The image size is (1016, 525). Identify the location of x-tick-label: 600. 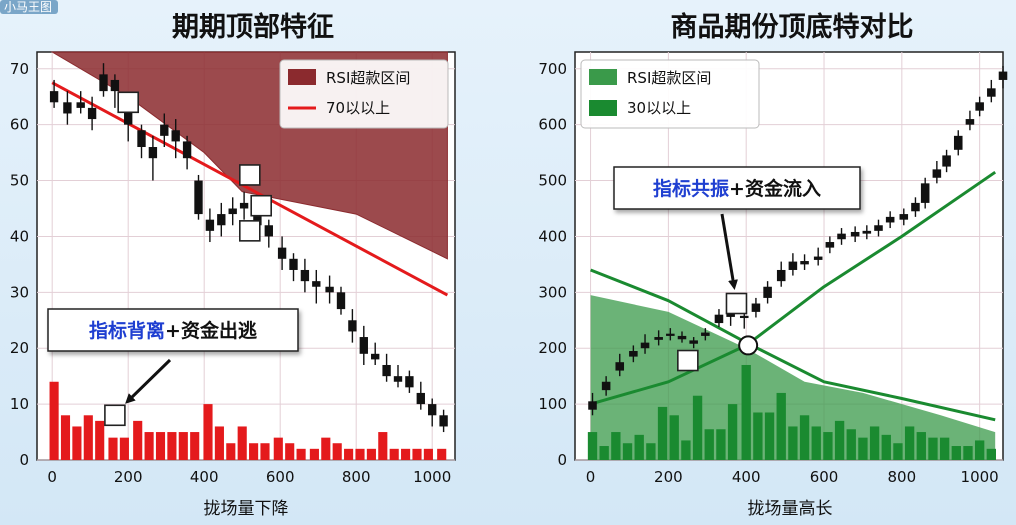
(280, 477).